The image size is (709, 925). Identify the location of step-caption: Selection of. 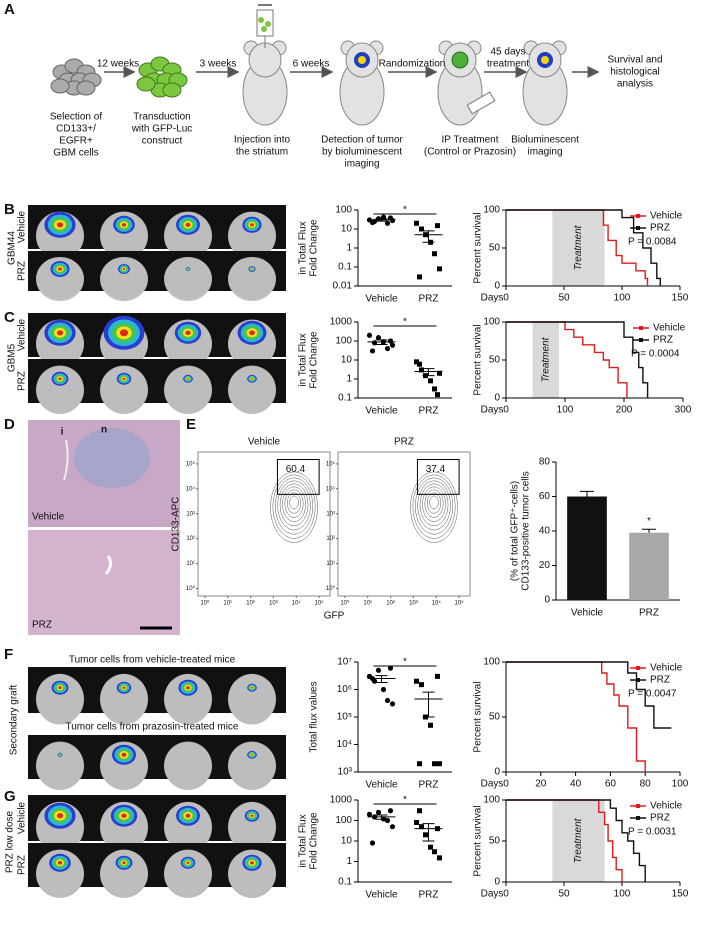
(76, 117).